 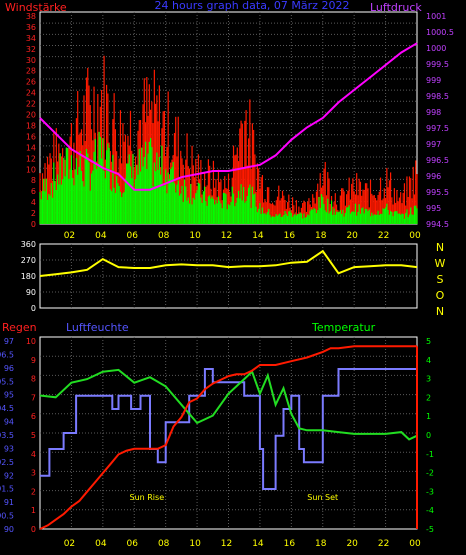 What do you see at coordinates (396, 7) in the screenshot?
I see `air-pressure-title: Luftdruck` at bounding box center [396, 7].